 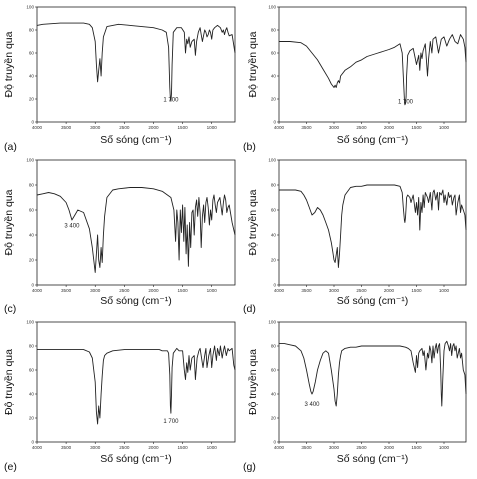 What do you see at coordinates (249, 467) in the screenshot?
I see `panel-label: (g)` at bounding box center [249, 467].